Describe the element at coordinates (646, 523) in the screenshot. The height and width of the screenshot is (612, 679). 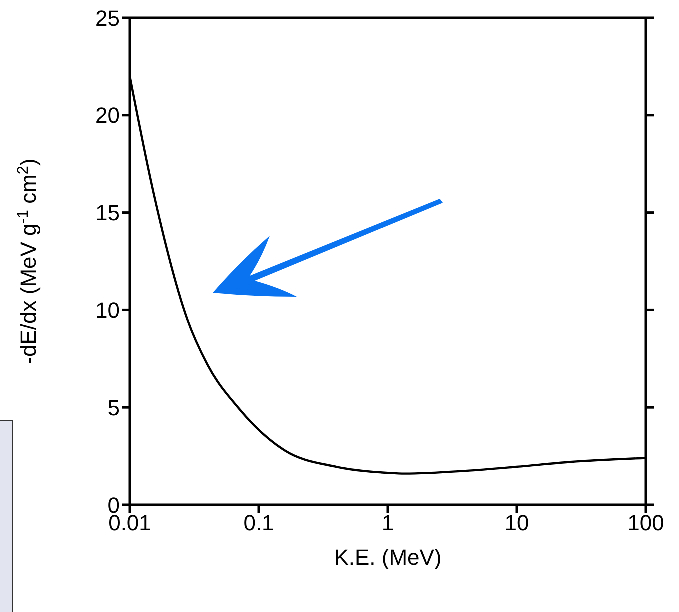
I see `x-tick-label: 100` at that location.